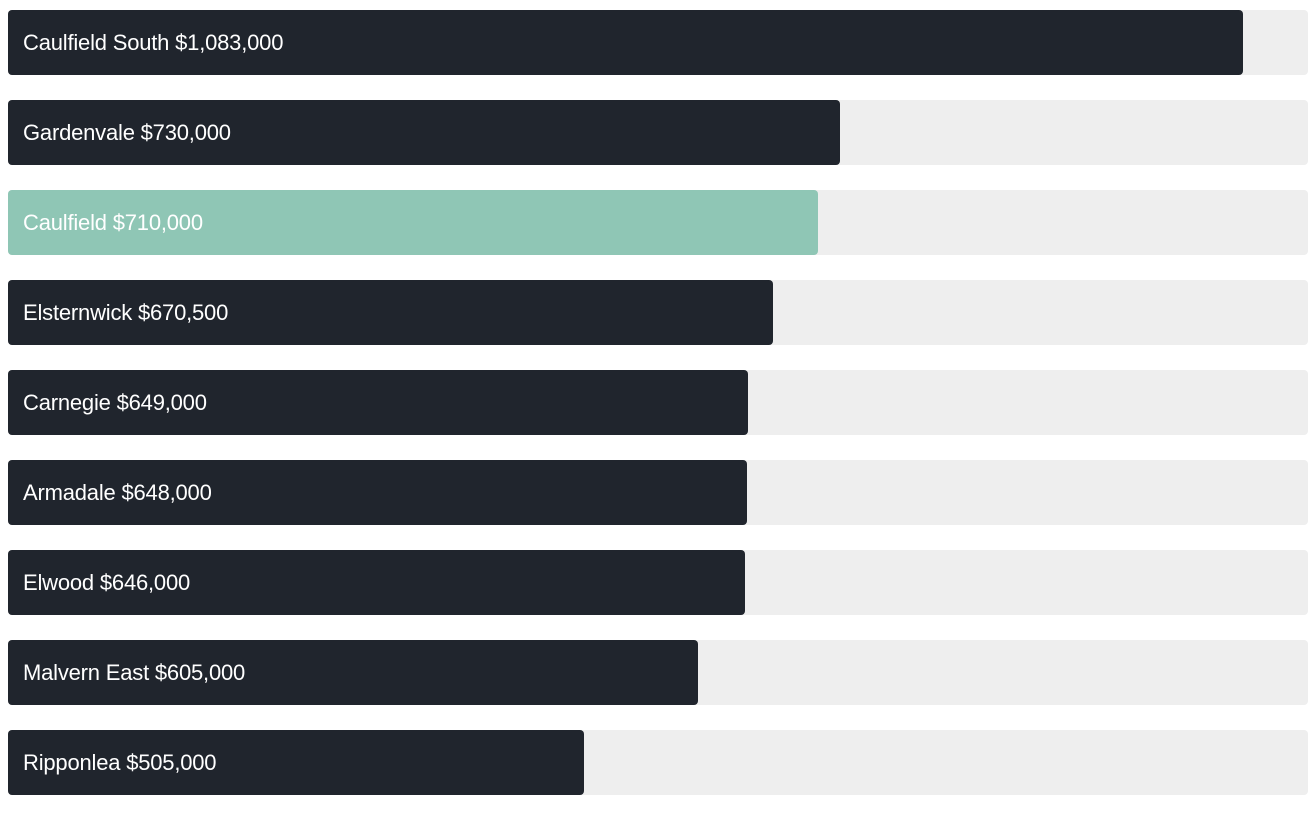 Image resolution: width=1315 pixels, height=820 pixels. I want to click on bar-label: Caulfield $710,000, so click(113, 222).